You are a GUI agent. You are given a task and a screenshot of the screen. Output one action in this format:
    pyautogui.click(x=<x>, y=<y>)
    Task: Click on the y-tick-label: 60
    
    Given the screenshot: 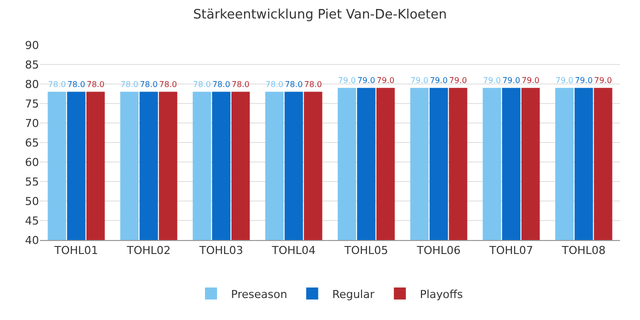 What is the action you would take?
    pyautogui.click(x=32, y=162)
    